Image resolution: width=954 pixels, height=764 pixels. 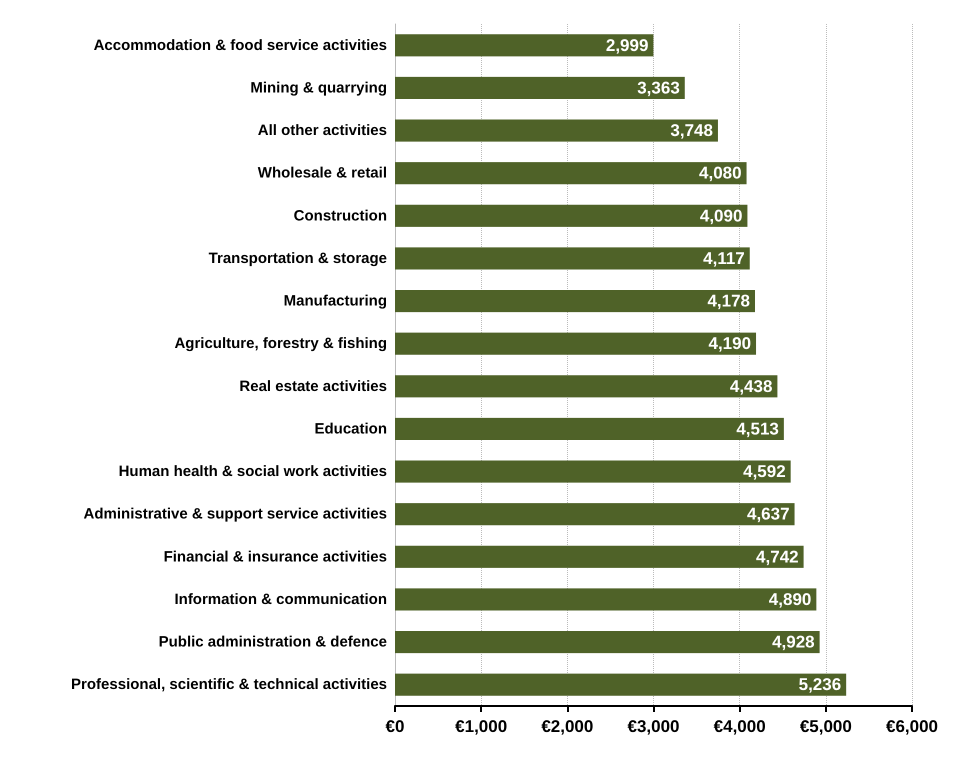 What do you see at coordinates (658, 88) in the screenshot?
I see `data-label: 3,363` at bounding box center [658, 88].